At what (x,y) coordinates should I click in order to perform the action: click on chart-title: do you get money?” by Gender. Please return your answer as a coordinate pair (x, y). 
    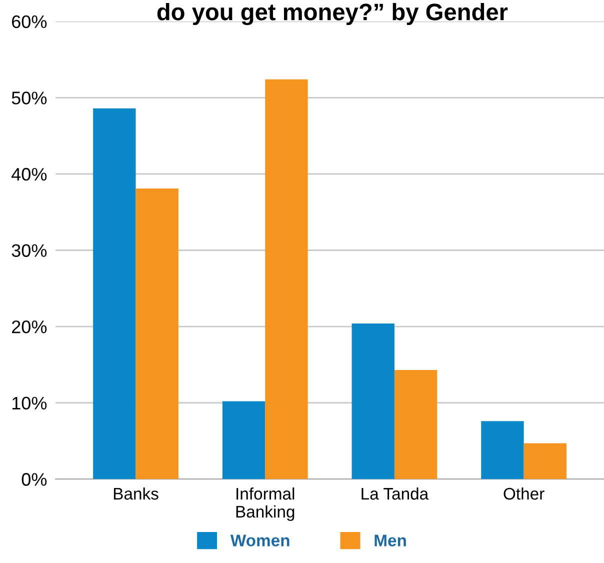
    Looking at the image, I should click on (332, 14).